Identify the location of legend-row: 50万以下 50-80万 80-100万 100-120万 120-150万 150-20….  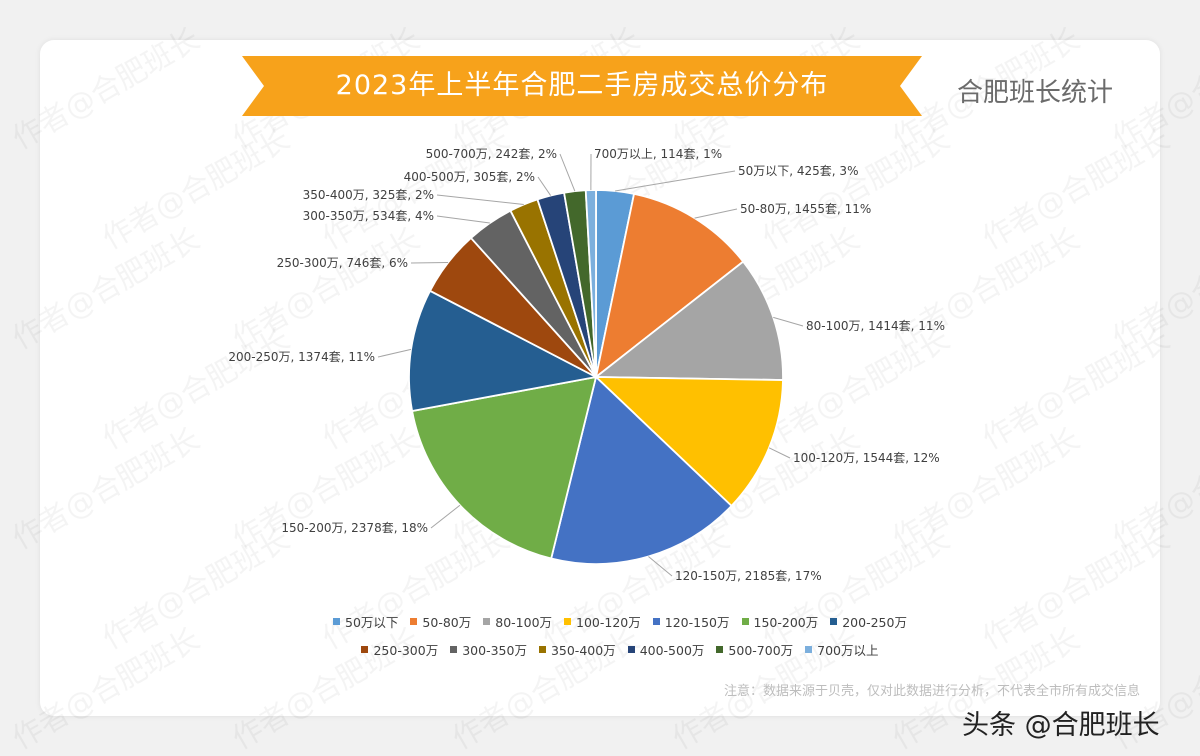
(620, 621).